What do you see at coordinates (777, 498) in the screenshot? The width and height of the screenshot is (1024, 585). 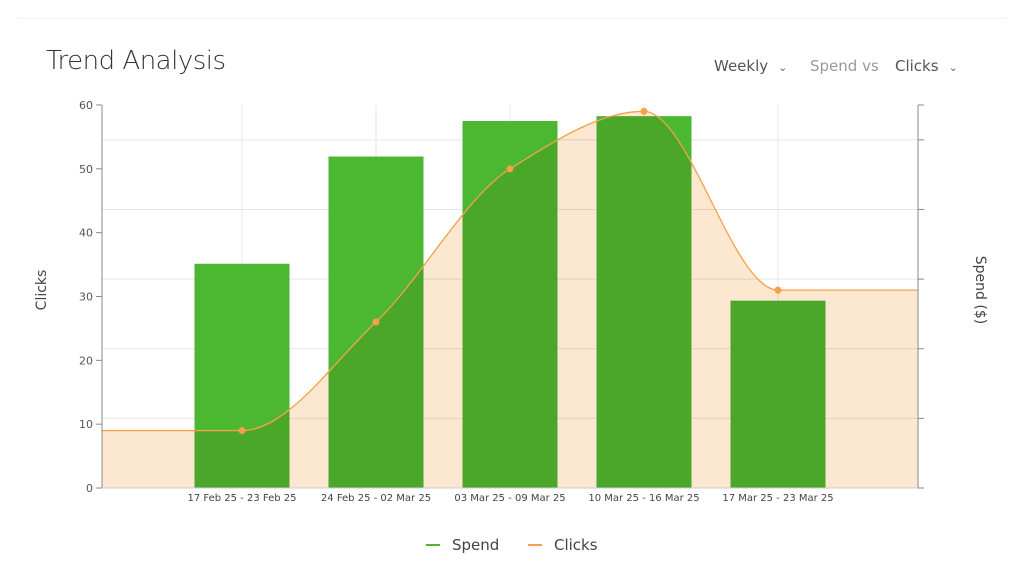 I see `x-tick-label: 17 Mar 25 - 23 Mar 25` at bounding box center [777, 498].